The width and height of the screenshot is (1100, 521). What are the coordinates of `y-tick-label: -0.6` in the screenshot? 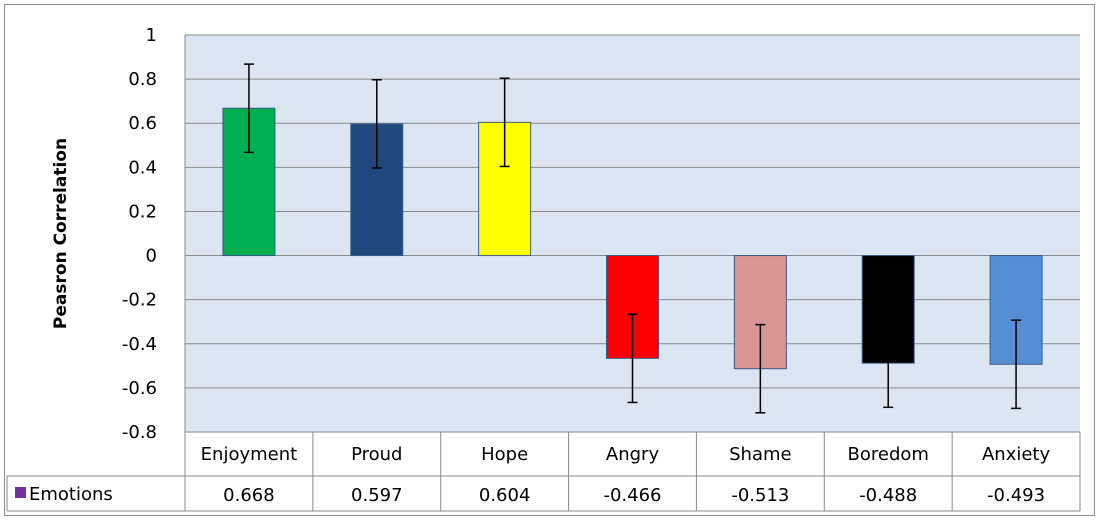 It's located at (139, 388).